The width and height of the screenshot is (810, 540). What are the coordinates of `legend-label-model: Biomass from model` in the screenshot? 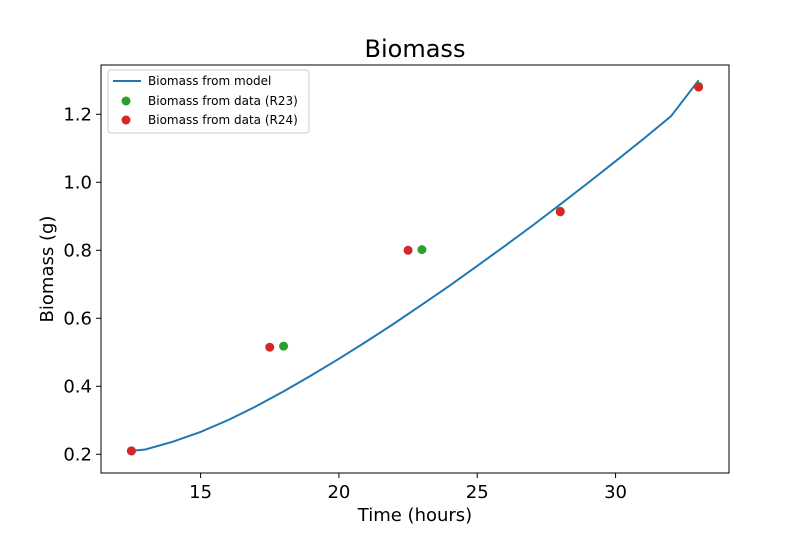 It's located at (209, 81).